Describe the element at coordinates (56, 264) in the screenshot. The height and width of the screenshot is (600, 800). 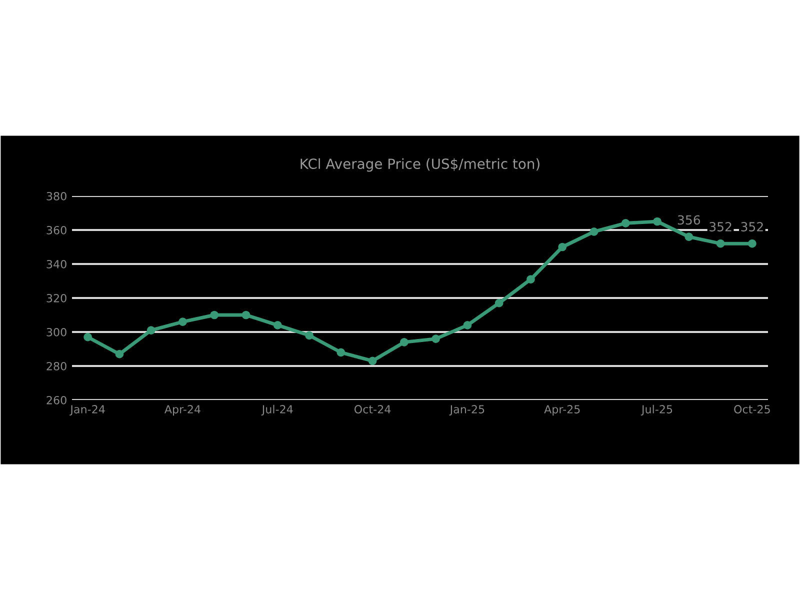
I see `y-tick-label: 340` at that location.